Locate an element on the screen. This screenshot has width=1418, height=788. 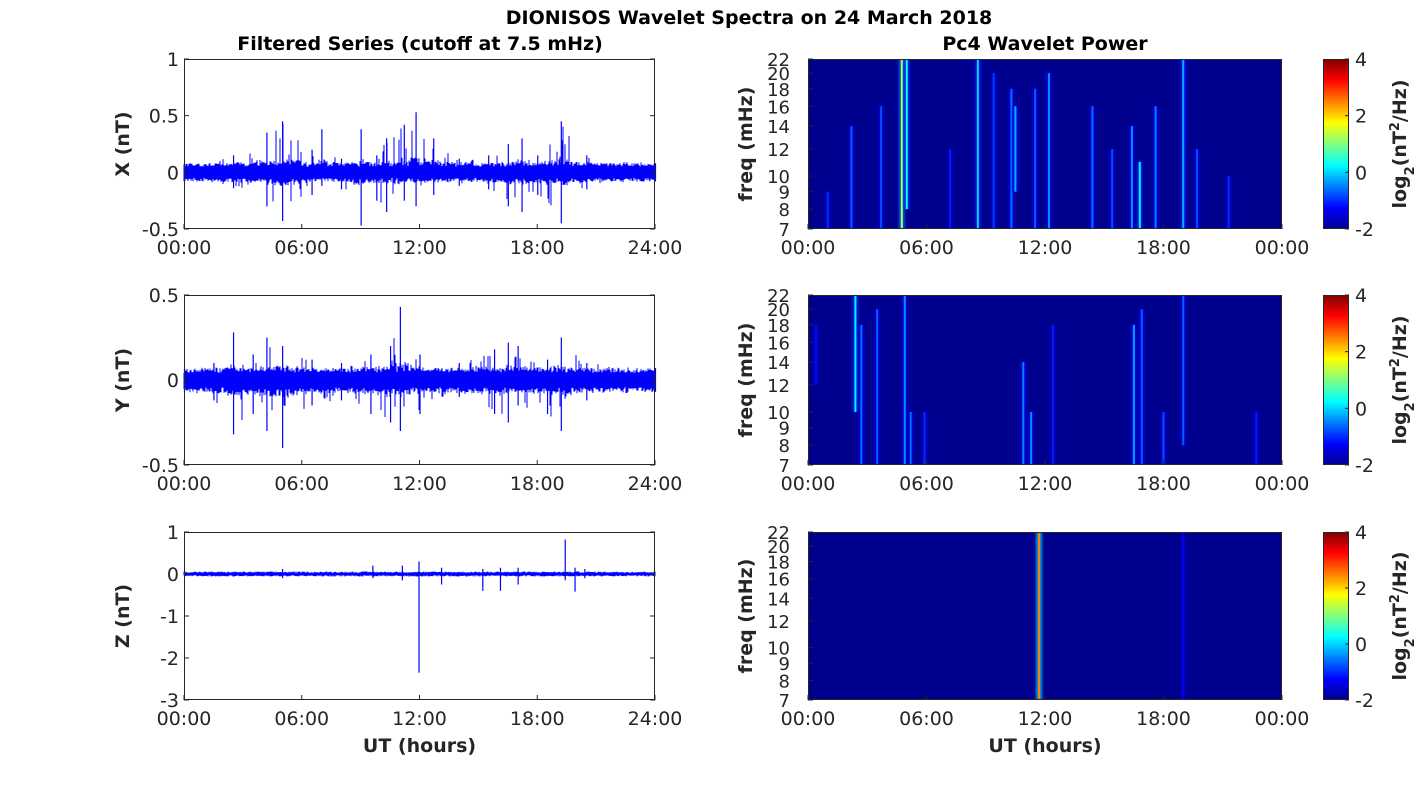
colorbar-tick-label: 0 is located at coordinates (1361, 409).